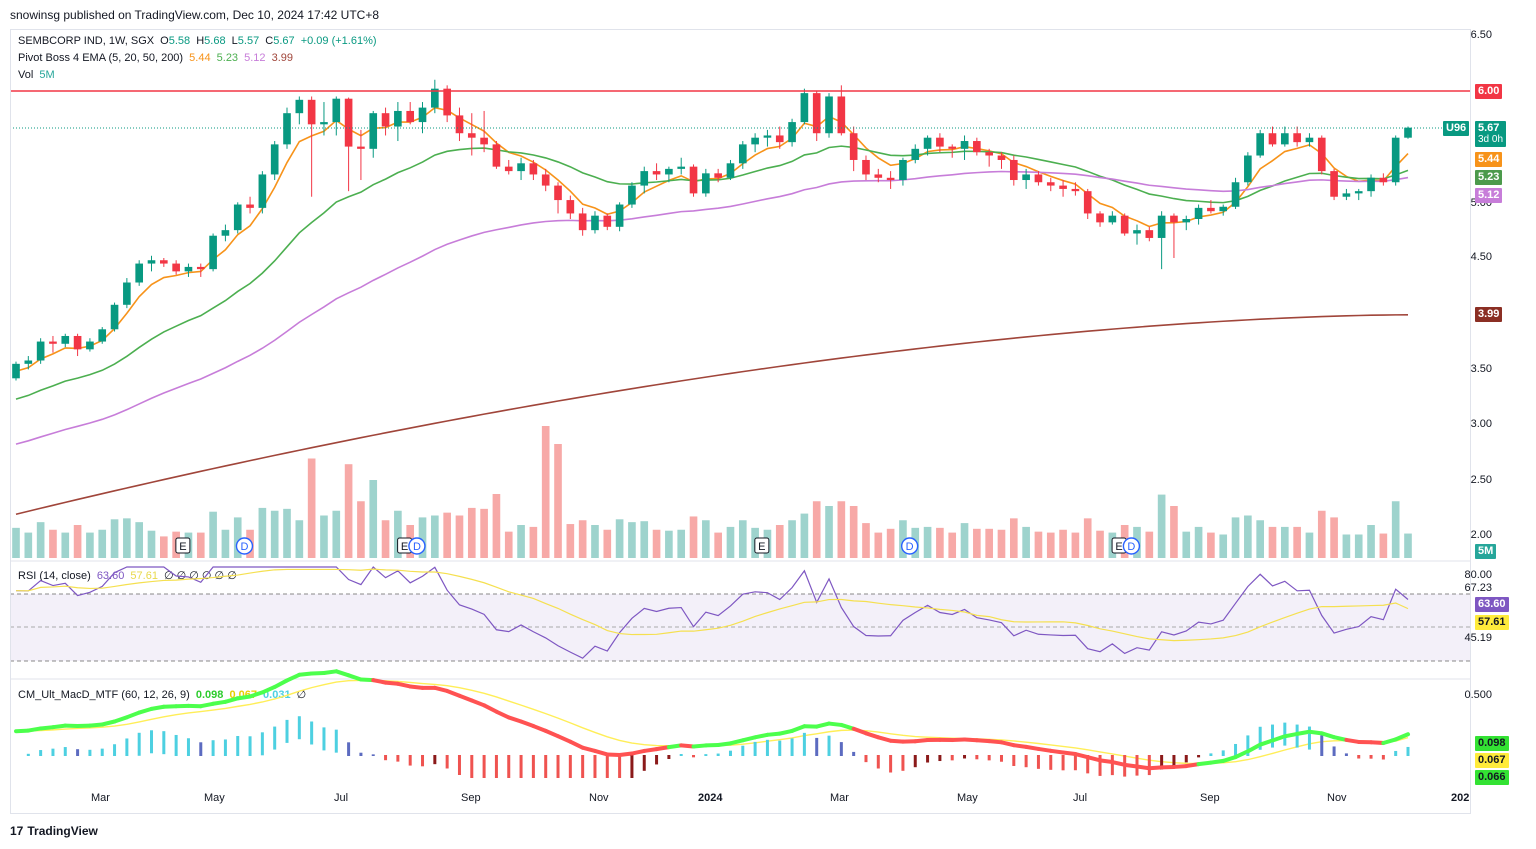 Image resolution: width=1536 pixels, height=849 pixels. Describe the element at coordinates (17, 831) in the screenshot. I see `tradingview-icon: 17` at that location.